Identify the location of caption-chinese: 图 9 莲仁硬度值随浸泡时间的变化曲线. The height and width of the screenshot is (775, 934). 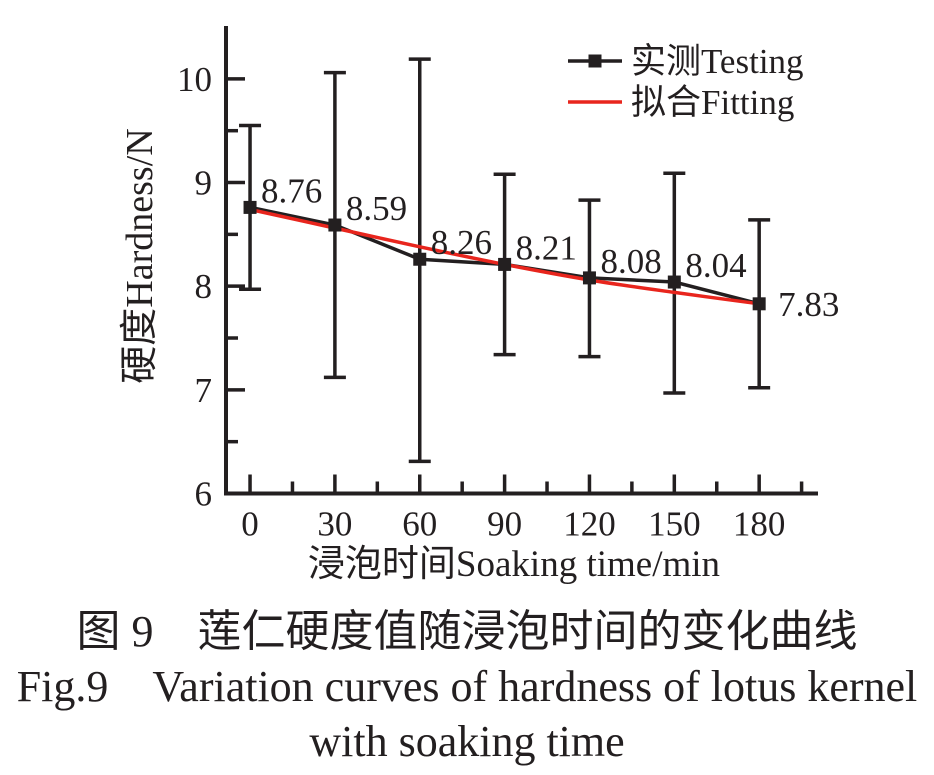
(467, 631).